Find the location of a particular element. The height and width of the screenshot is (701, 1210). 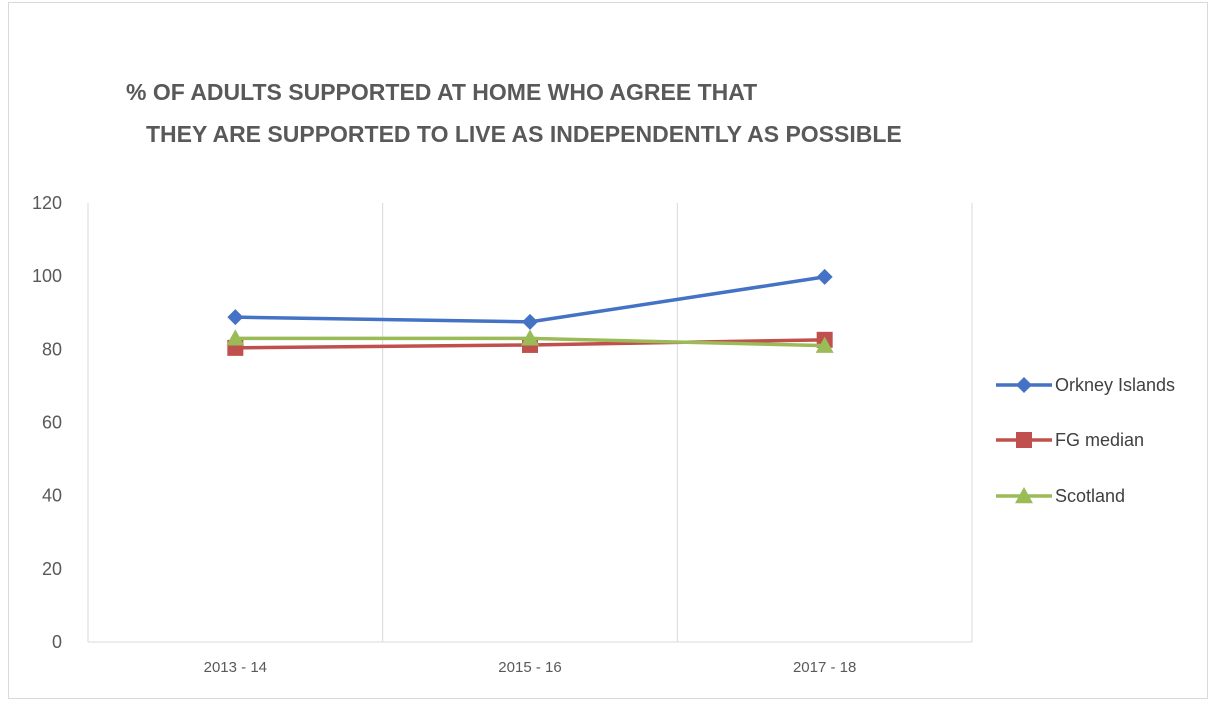

x-tick-label: 2015 - 16 is located at coordinates (529, 667).